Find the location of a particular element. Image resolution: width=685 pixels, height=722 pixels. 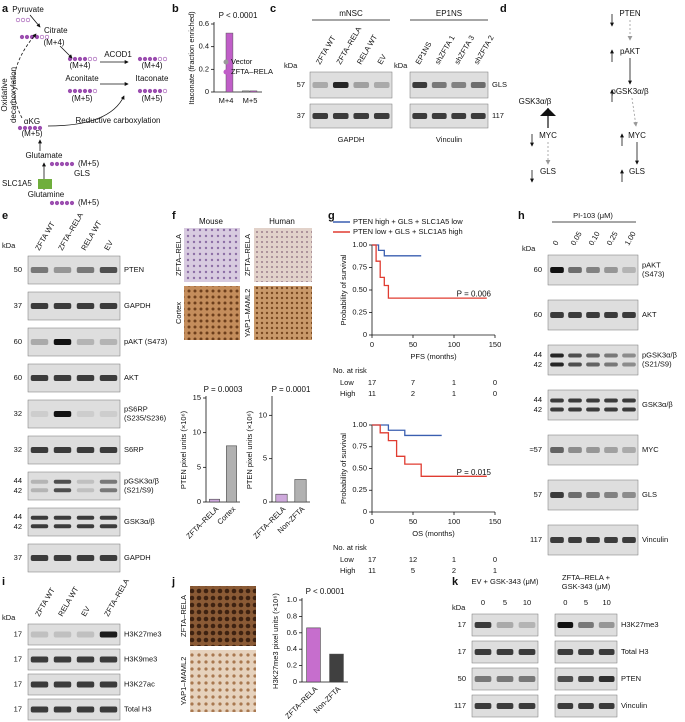

lane-label: ZFTA–RELA is located at coordinates (116, 597).